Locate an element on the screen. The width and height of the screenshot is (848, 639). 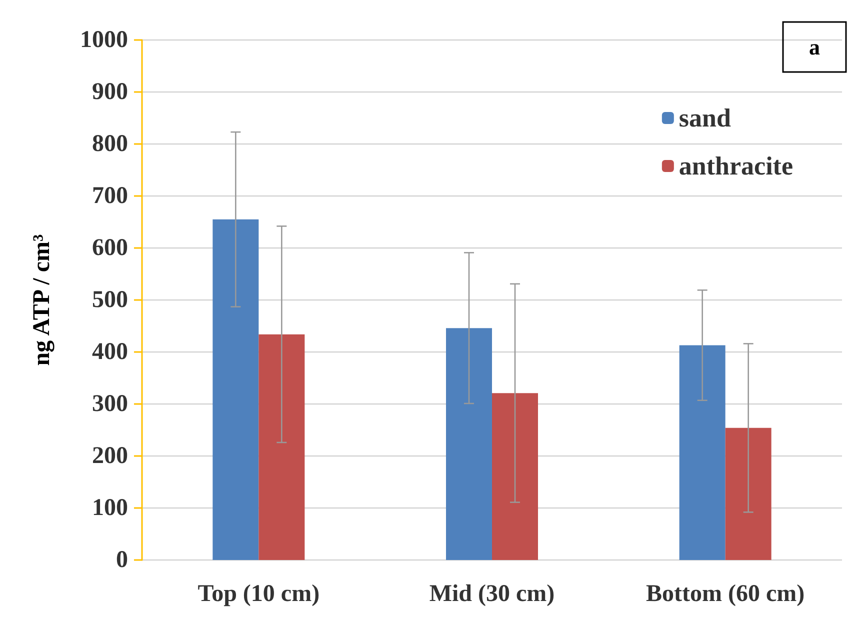
y-tick-label: 700 is located at coordinates (110, 196).